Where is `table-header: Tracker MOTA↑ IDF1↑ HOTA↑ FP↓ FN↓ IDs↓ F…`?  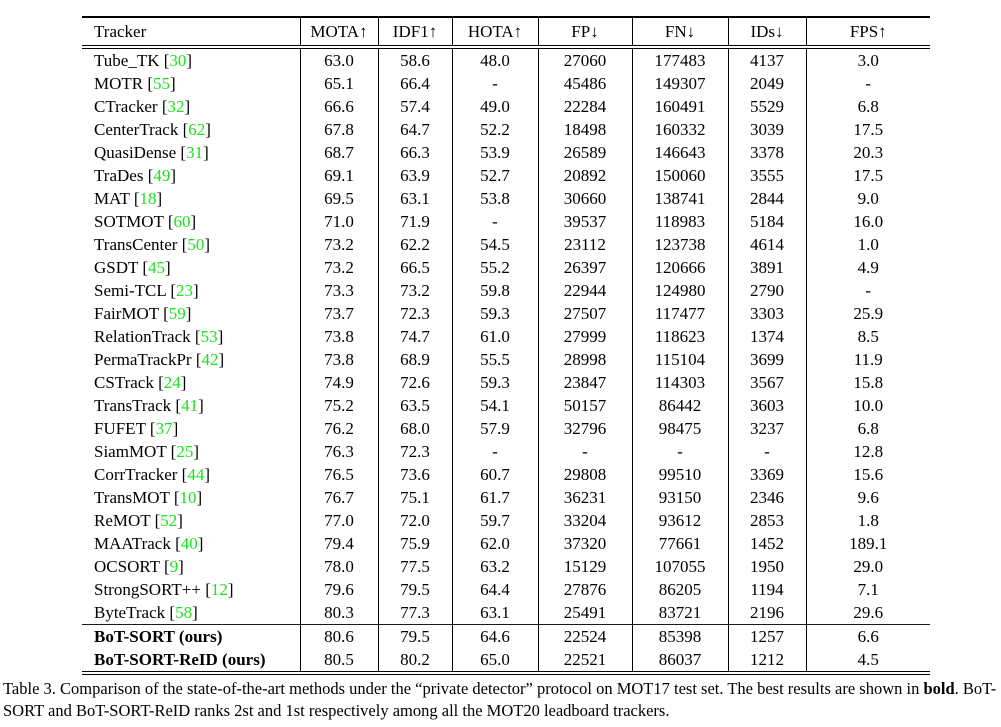
table-header: Tracker MOTA↑ IDF1↑ HOTA↑ FP↓ FN↓ IDs↓ F… is located at coordinates (506, 33).